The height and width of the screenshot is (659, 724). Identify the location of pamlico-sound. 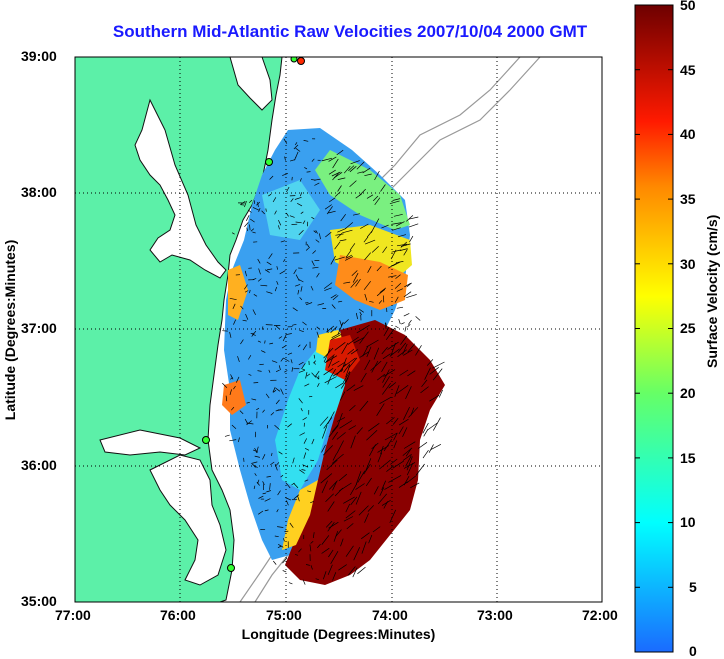
(188, 520).